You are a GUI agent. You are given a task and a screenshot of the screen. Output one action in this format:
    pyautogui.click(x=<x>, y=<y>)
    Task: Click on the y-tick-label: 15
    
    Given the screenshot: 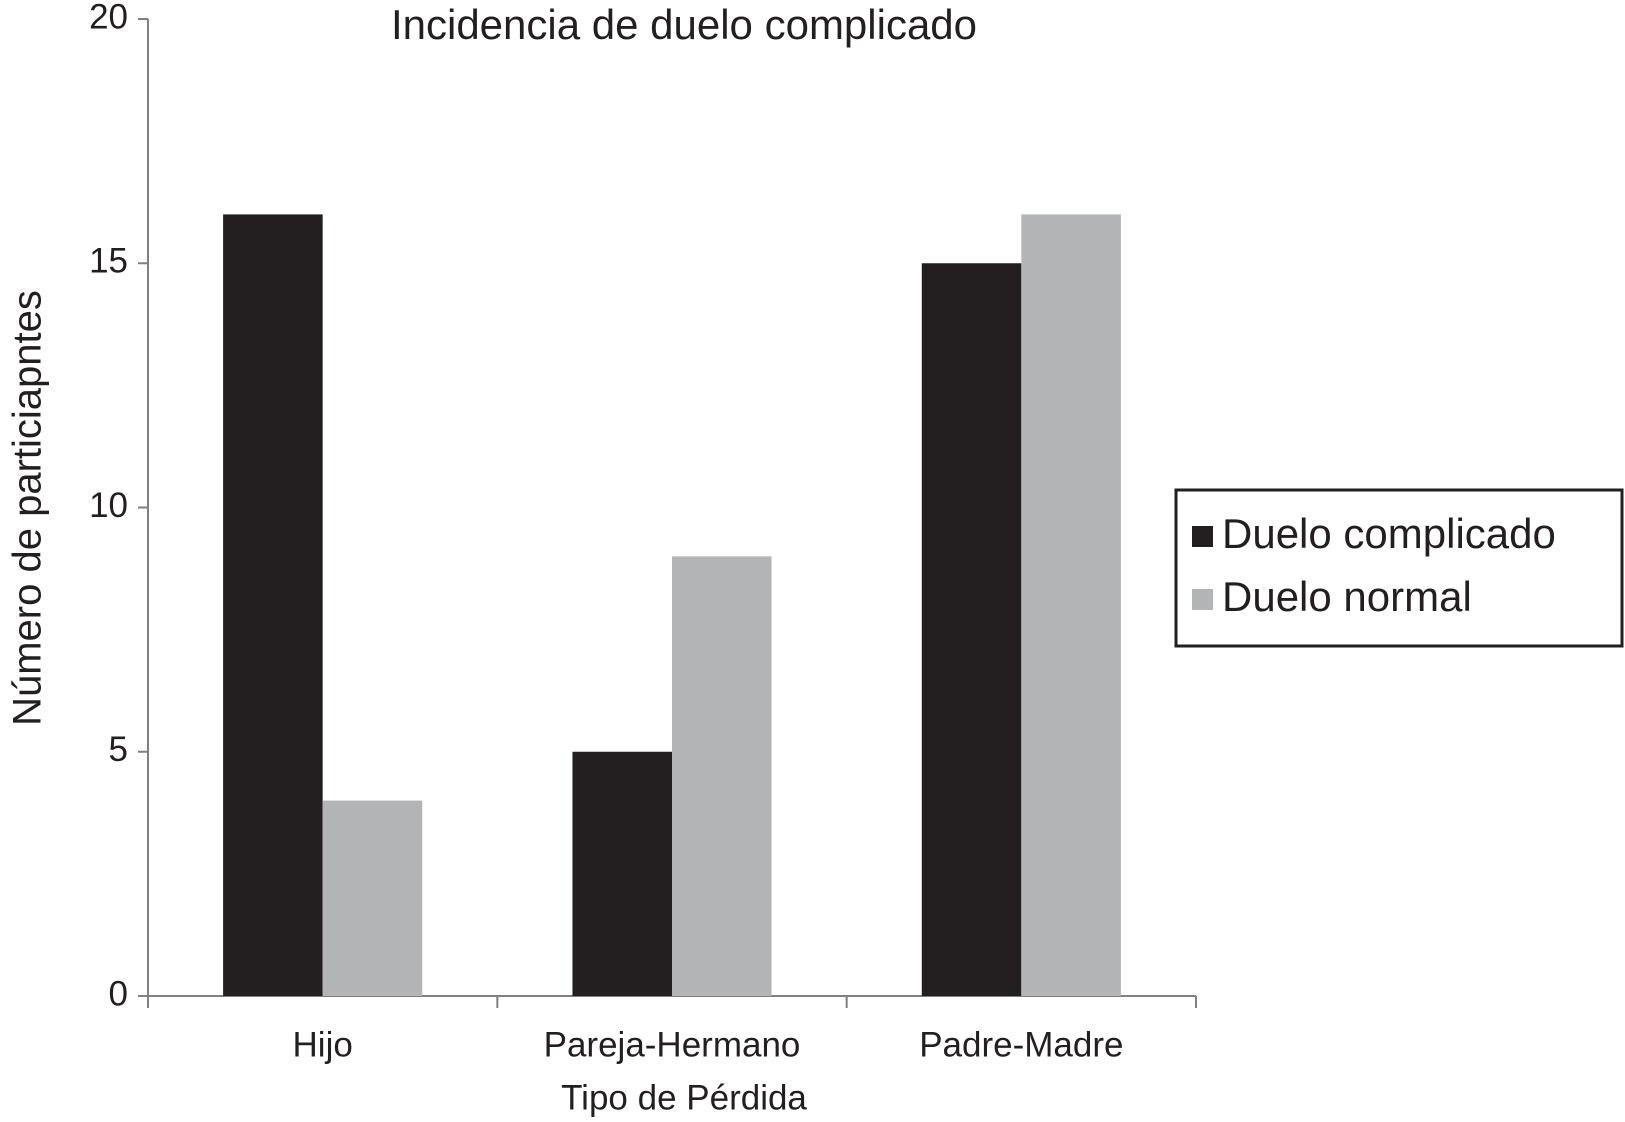 What is the action you would take?
    pyautogui.click(x=108, y=261)
    